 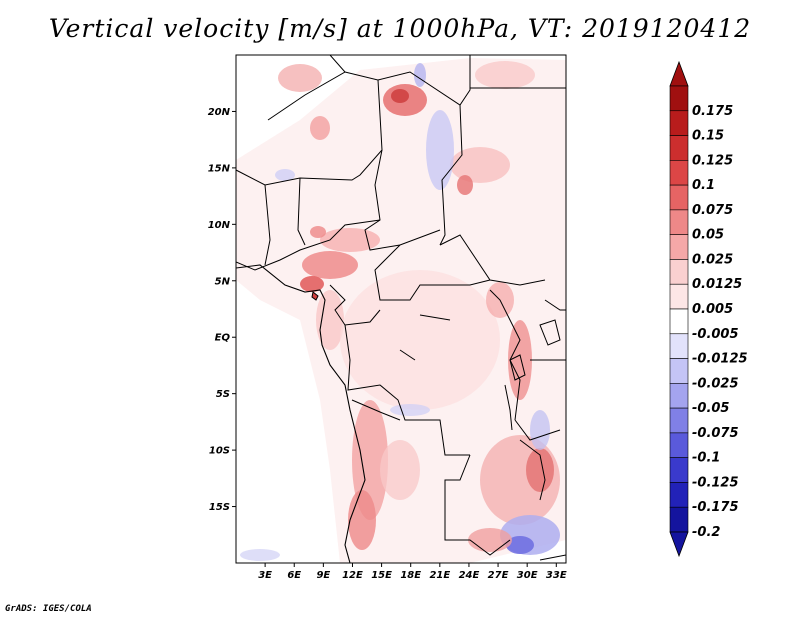 What do you see at coordinates (222, 310) in the screenshot?
I see `latitude-ticks: 20N 15N 10N 5N EQ 5S 10S 15S` at bounding box center [222, 310].